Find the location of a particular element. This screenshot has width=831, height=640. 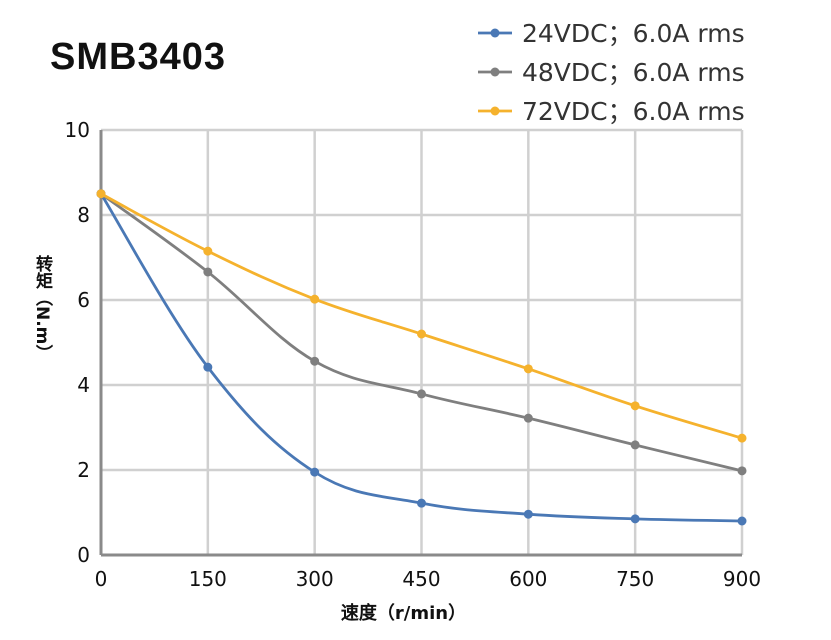

legend-label: 72VDC；6.0A rms is located at coordinates (633, 111).